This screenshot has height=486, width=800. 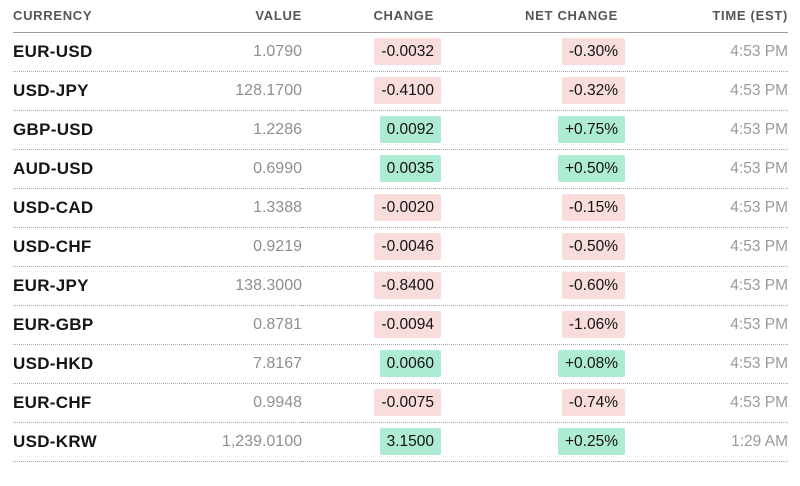 What do you see at coordinates (593, 51) in the screenshot?
I see `net-change-badge: -0.30%` at bounding box center [593, 51].